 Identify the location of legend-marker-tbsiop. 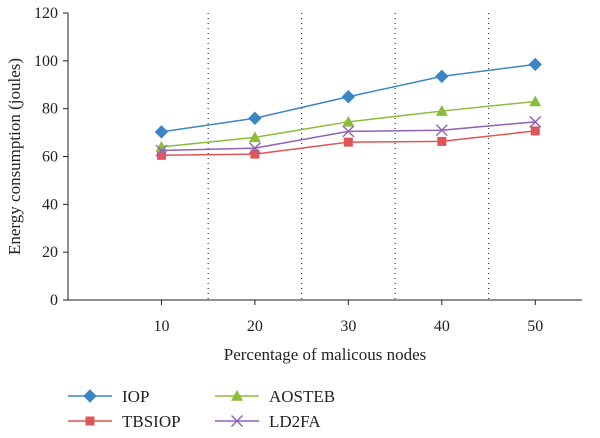
(90, 421).